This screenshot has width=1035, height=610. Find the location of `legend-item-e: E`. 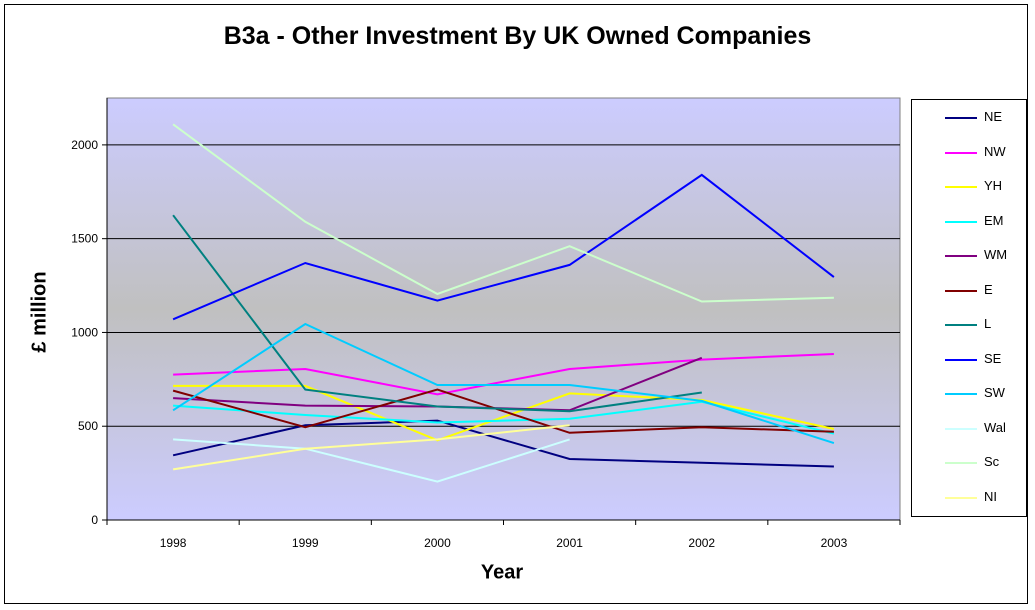

legend-item-e: E is located at coordinates (969, 291).